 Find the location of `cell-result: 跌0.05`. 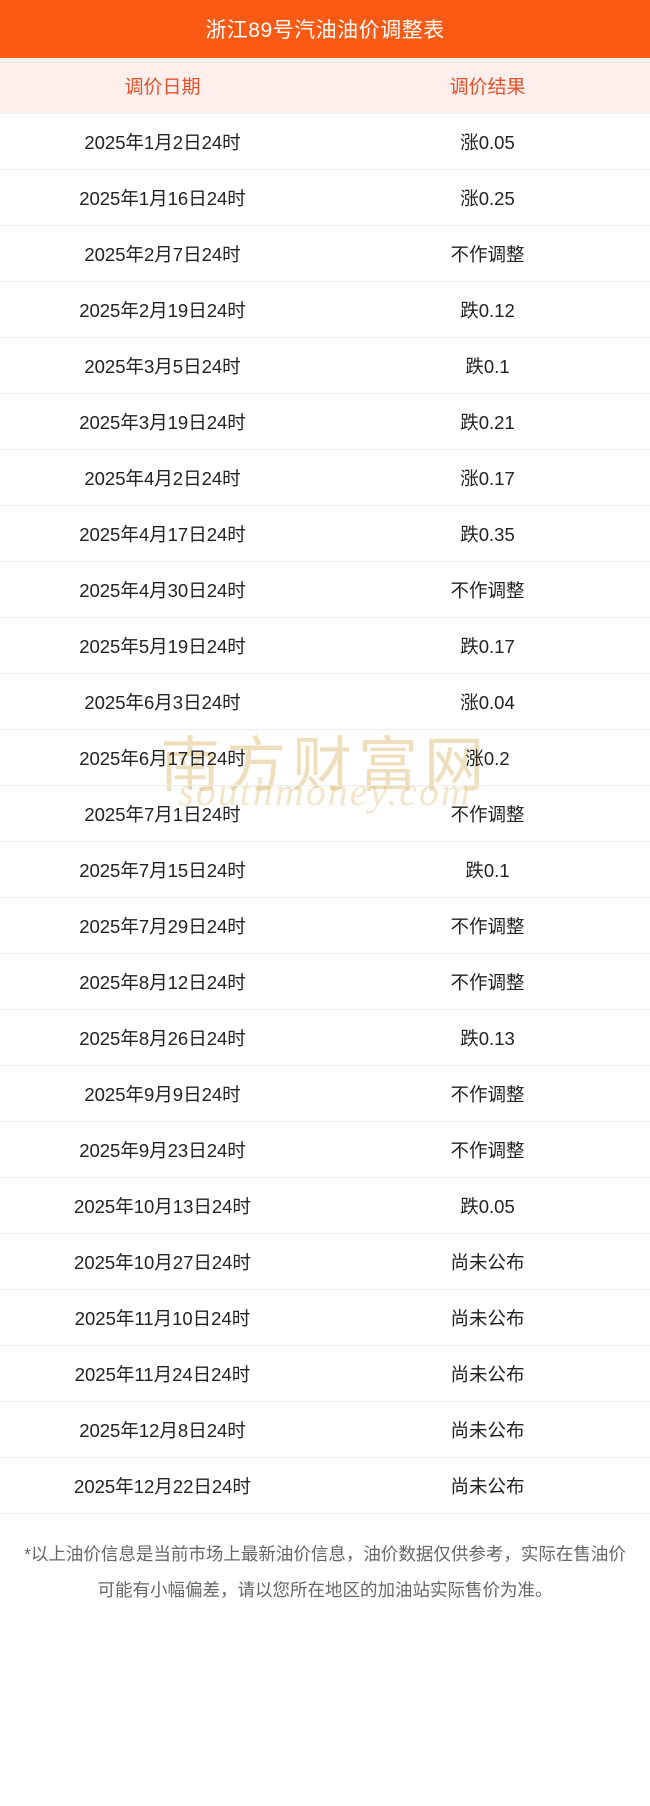

cell-result: 跌0.05 is located at coordinates (487, 1205).